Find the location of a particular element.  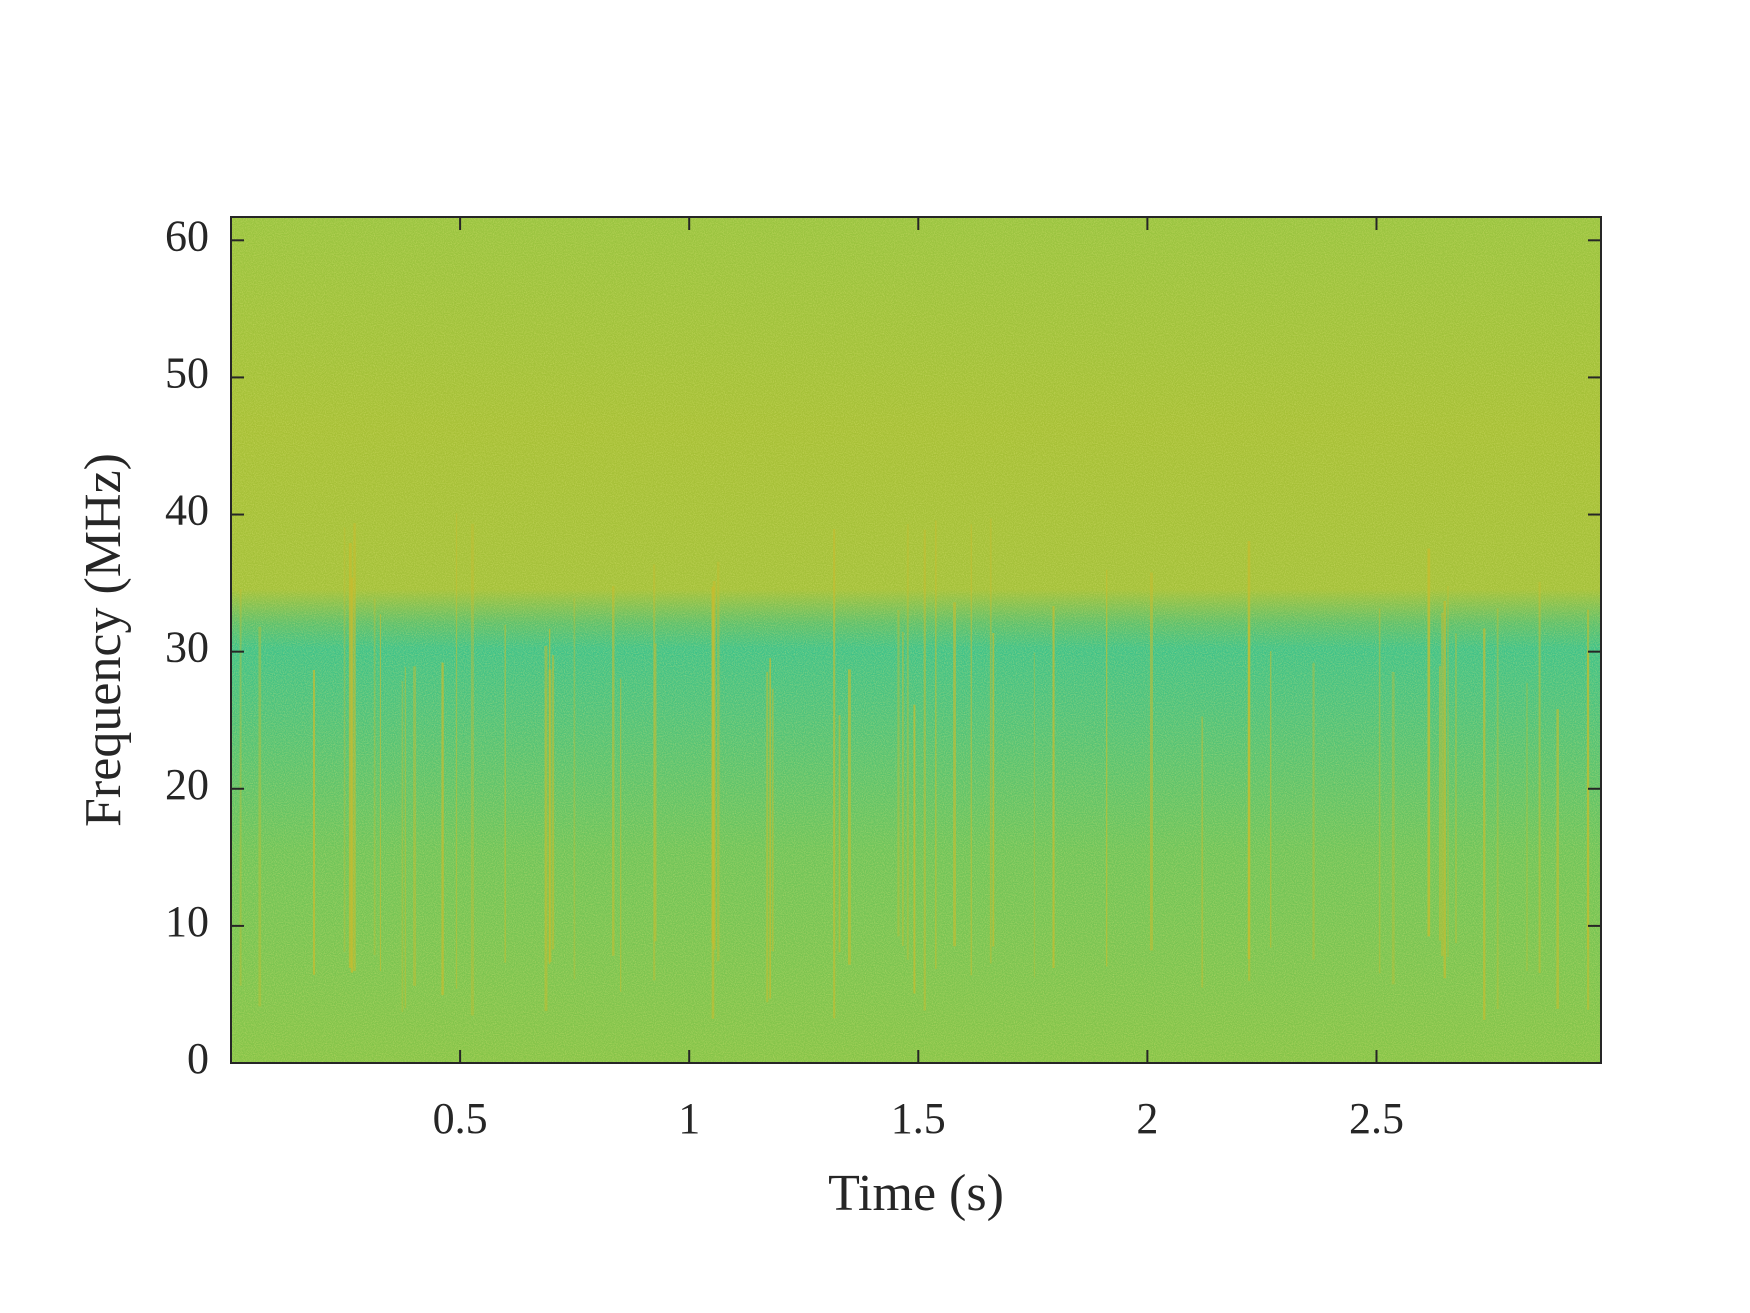

y-axis-label: Frequency (MHz) is located at coordinates (103, 640).